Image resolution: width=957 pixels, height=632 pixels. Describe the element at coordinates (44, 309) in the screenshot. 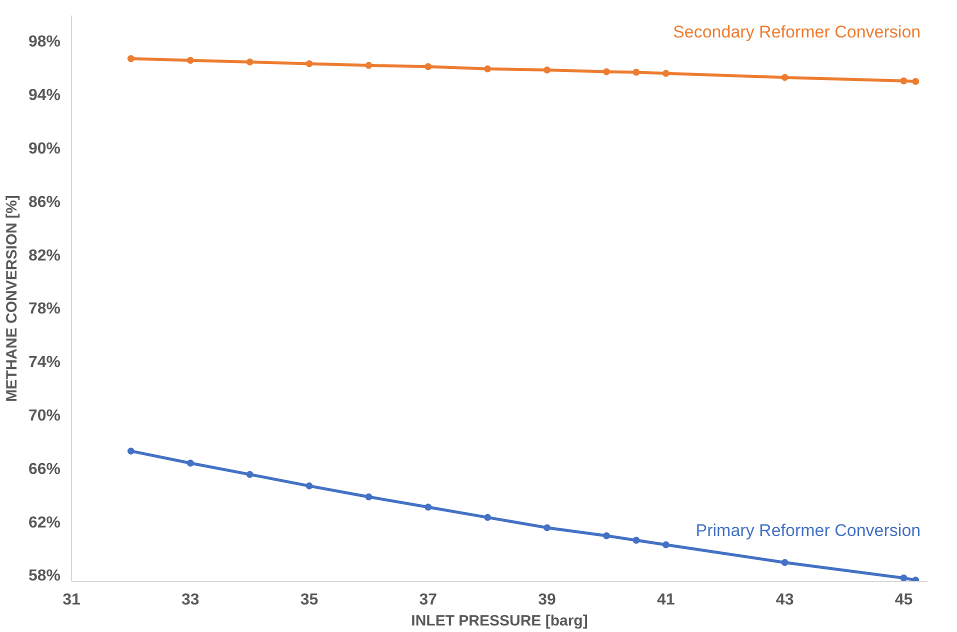

I see `y-tick-label: 78%` at that location.